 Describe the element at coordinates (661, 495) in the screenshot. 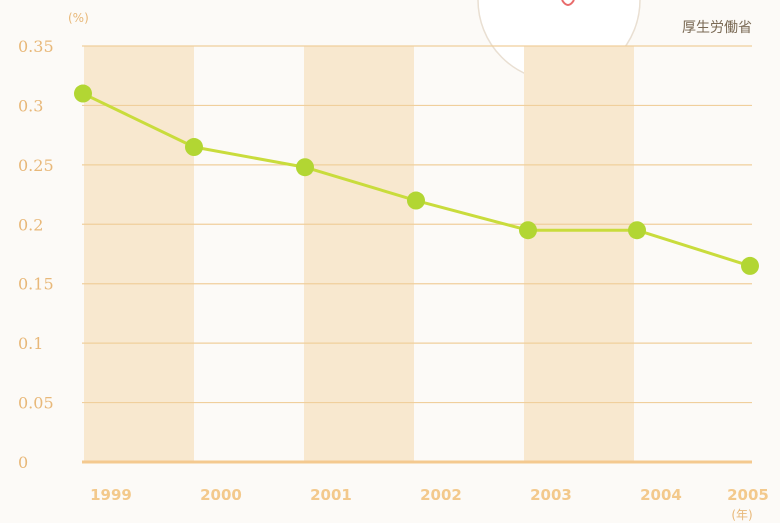

I see `x-tick-label: 2004` at that location.